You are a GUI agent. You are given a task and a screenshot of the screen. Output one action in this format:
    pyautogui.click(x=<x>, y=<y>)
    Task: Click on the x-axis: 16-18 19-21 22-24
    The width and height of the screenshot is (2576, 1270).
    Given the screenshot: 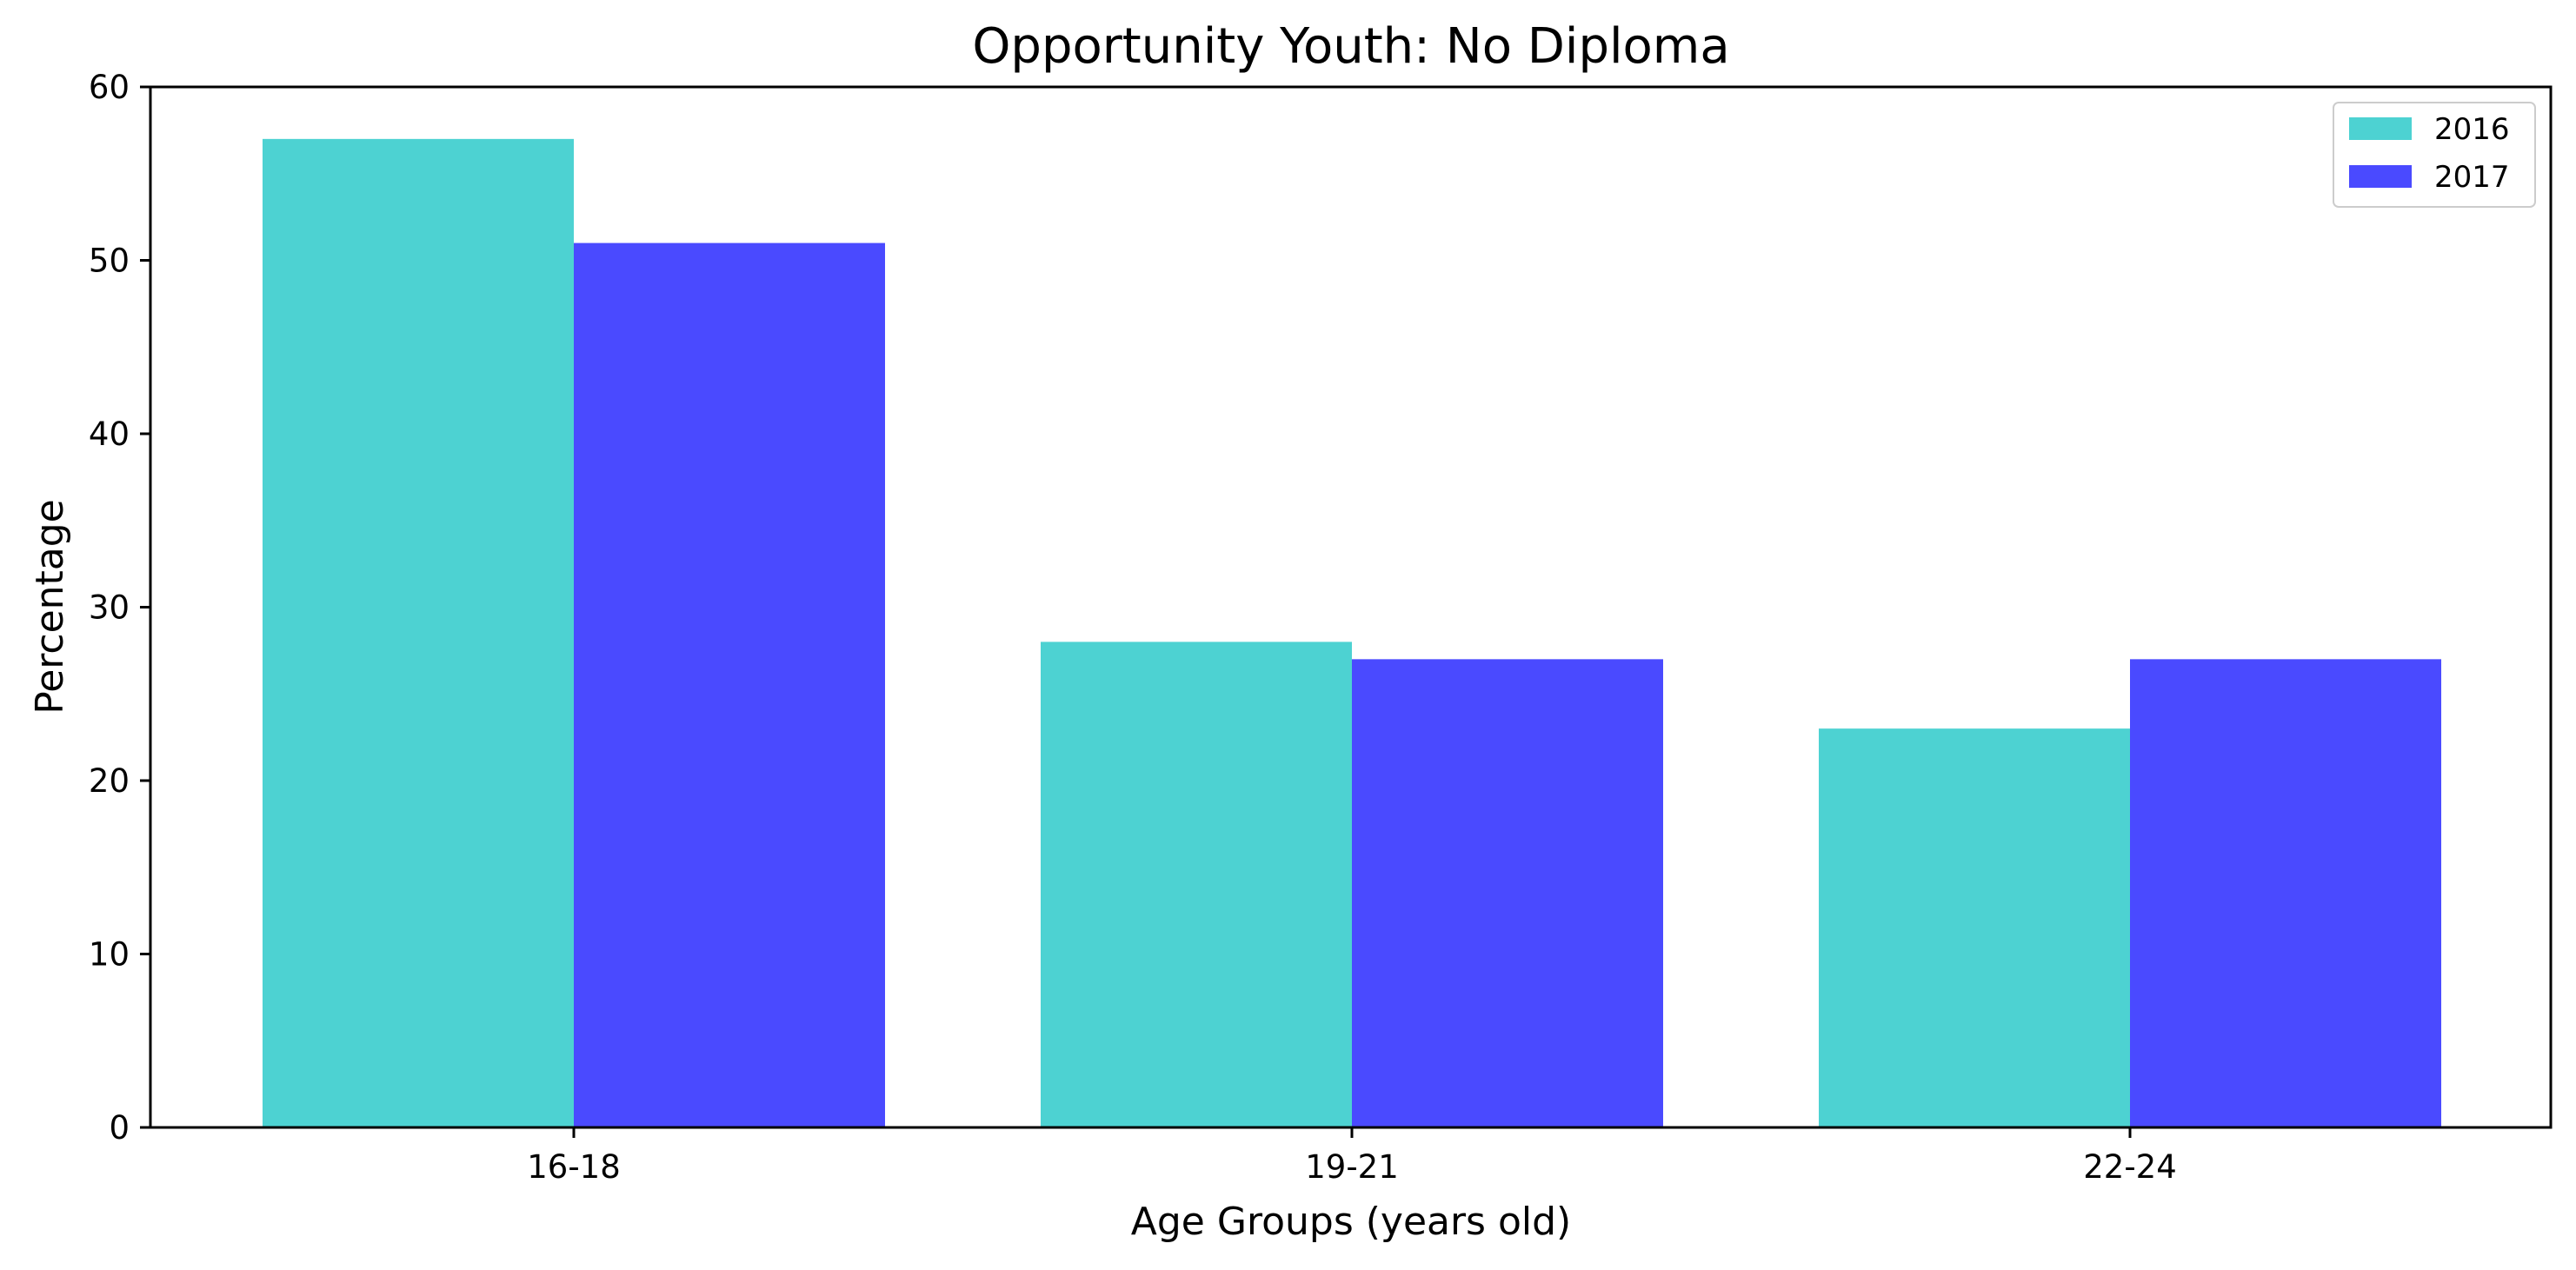 What is the action you would take?
    pyautogui.click(x=1352, y=1157)
    